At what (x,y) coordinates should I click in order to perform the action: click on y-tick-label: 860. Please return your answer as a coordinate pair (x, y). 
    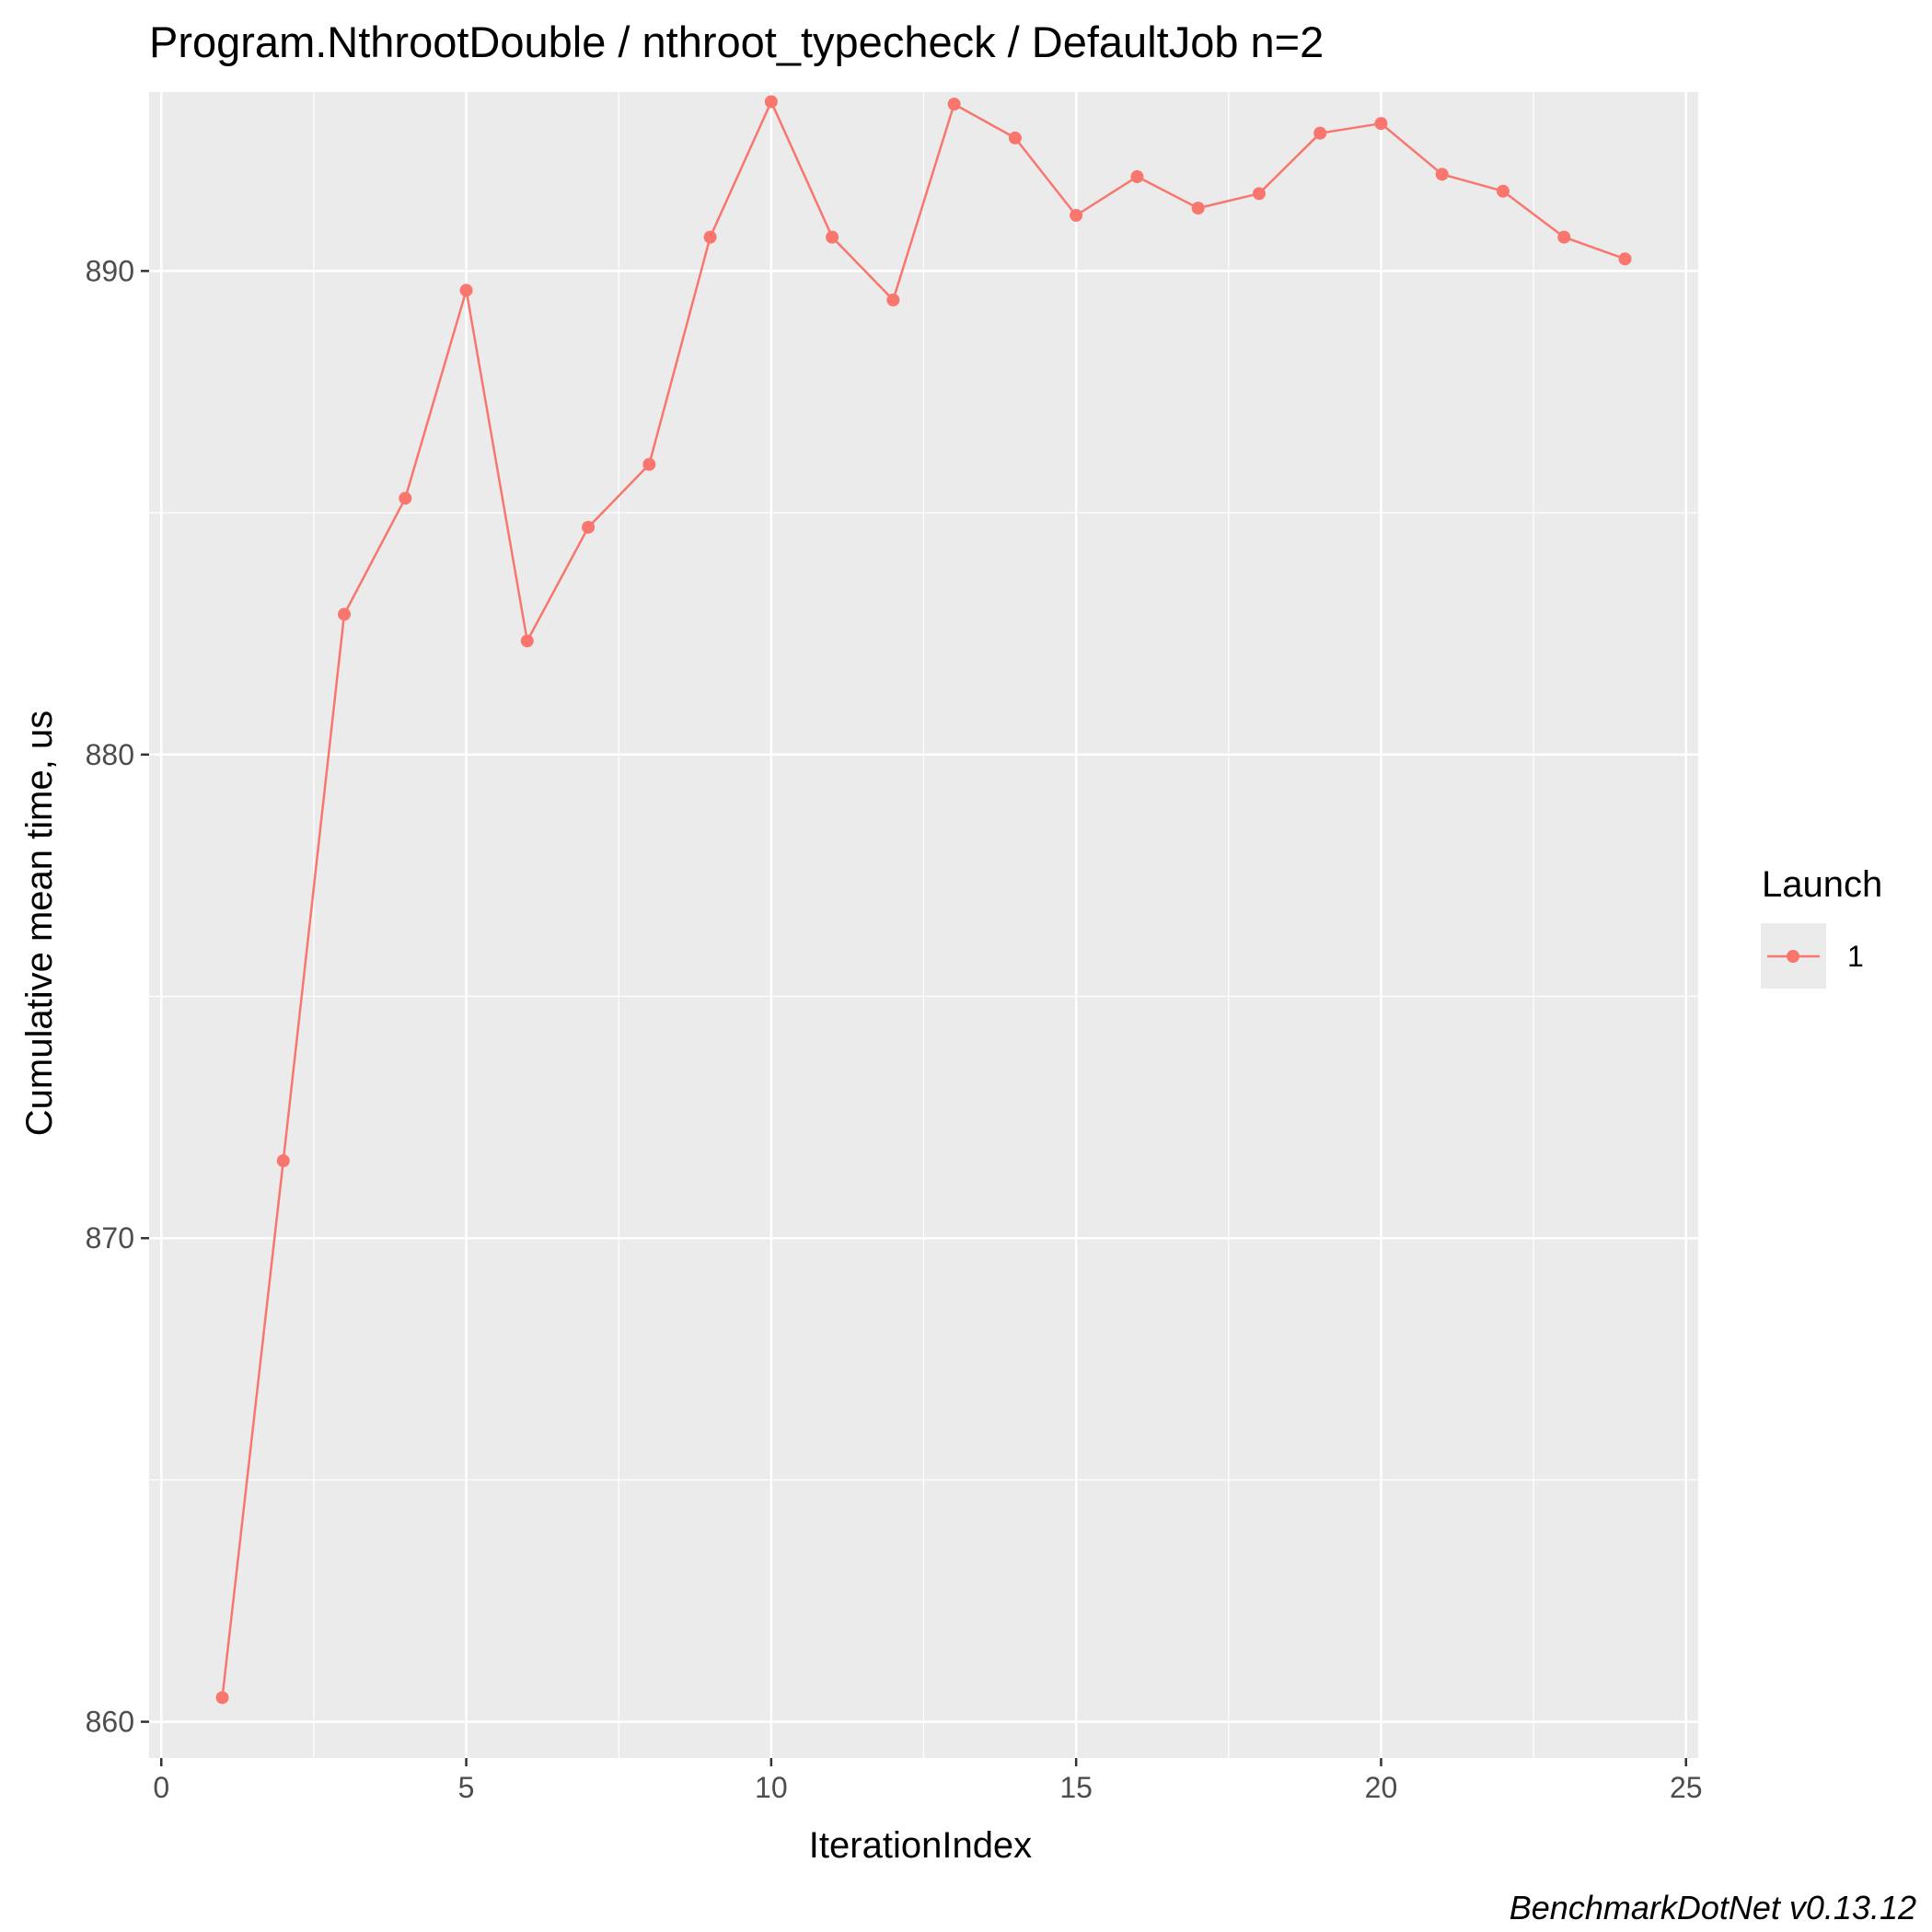
    Looking at the image, I should click on (110, 1723).